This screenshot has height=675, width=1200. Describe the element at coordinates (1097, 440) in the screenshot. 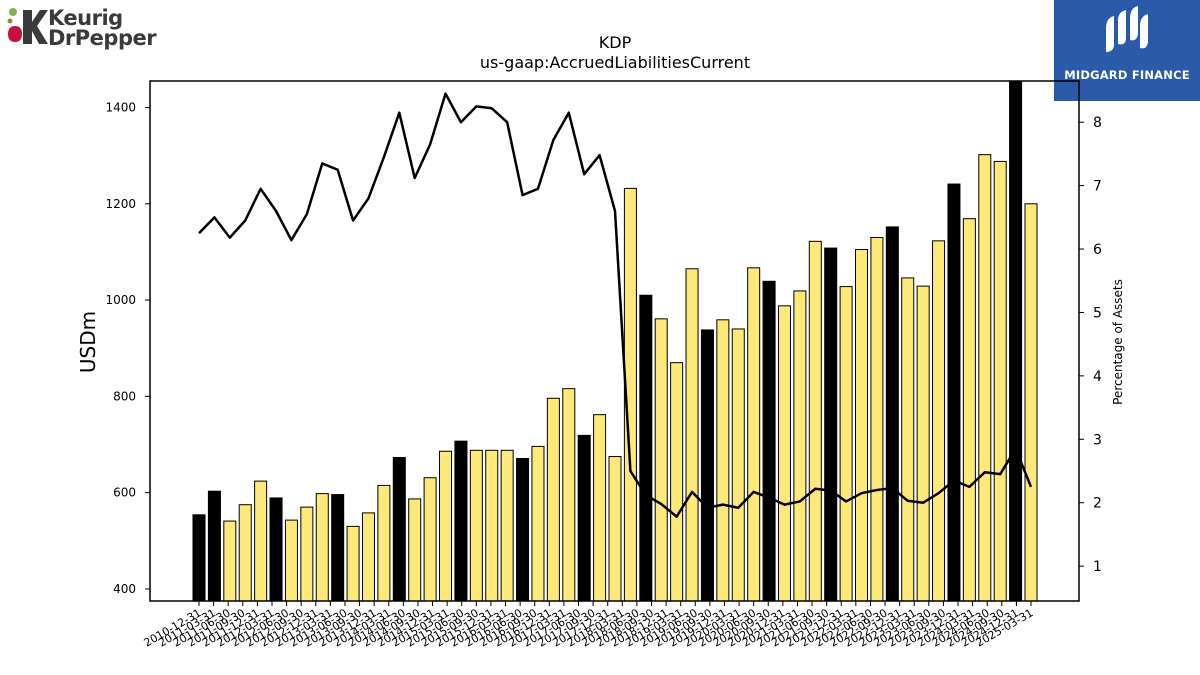

I see `y2-tick-label: 3` at that location.